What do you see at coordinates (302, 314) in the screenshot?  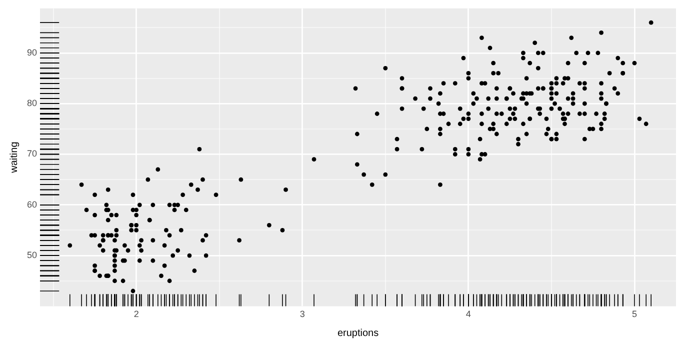 I see `x-tick-label: 3` at bounding box center [302, 314].